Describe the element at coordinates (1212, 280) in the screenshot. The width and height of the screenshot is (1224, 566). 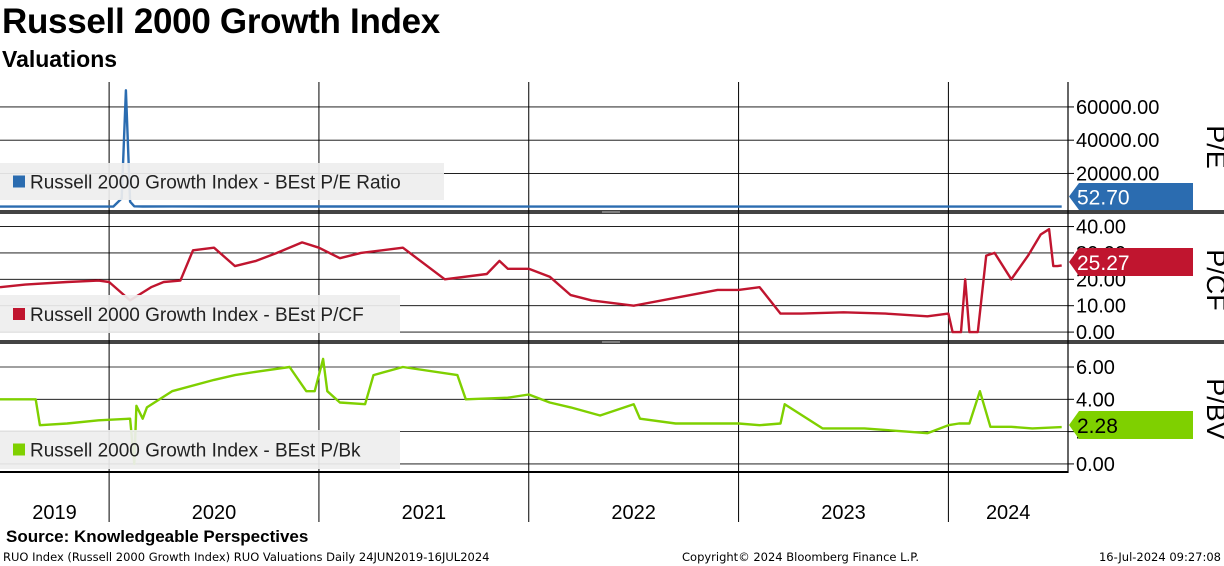
I see `y-axis-title: P/CF` at that location.